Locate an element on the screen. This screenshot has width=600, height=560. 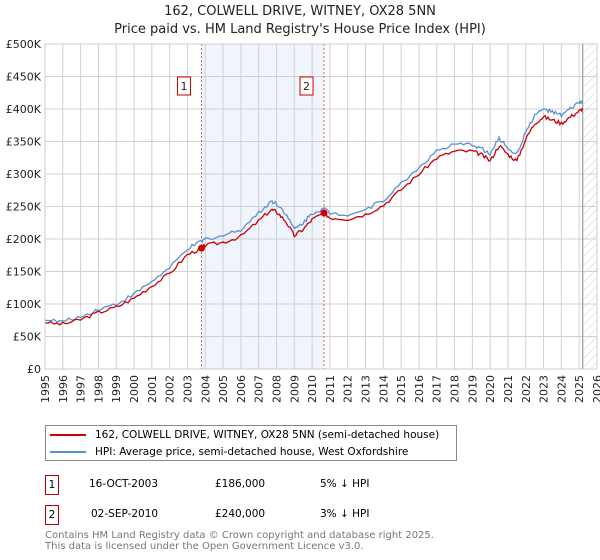
x-tick-label: 2022 is located at coordinates (526, 389).